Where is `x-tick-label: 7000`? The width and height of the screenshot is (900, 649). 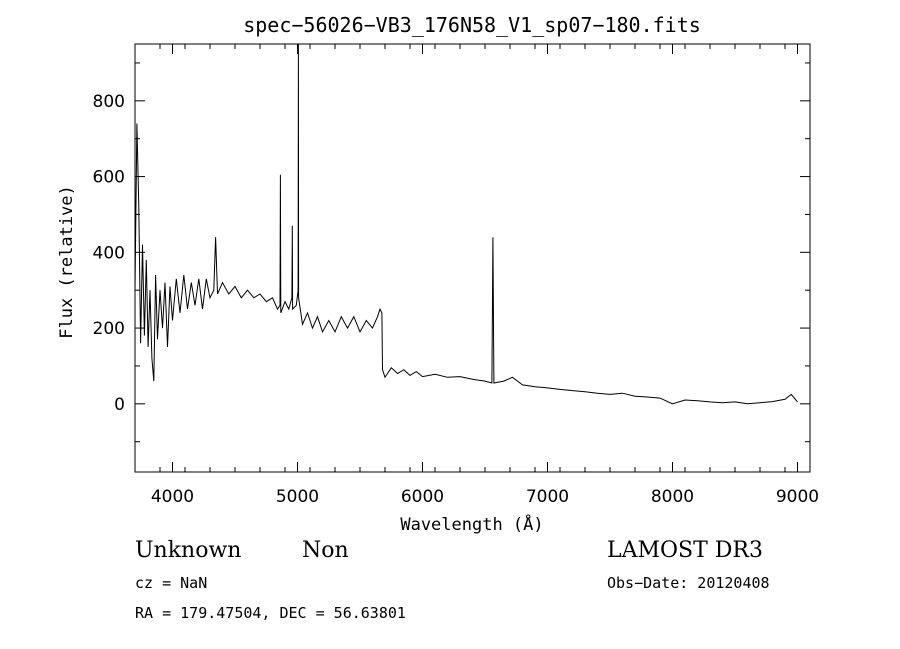 x-tick-label: 7000 is located at coordinates (547, 497).